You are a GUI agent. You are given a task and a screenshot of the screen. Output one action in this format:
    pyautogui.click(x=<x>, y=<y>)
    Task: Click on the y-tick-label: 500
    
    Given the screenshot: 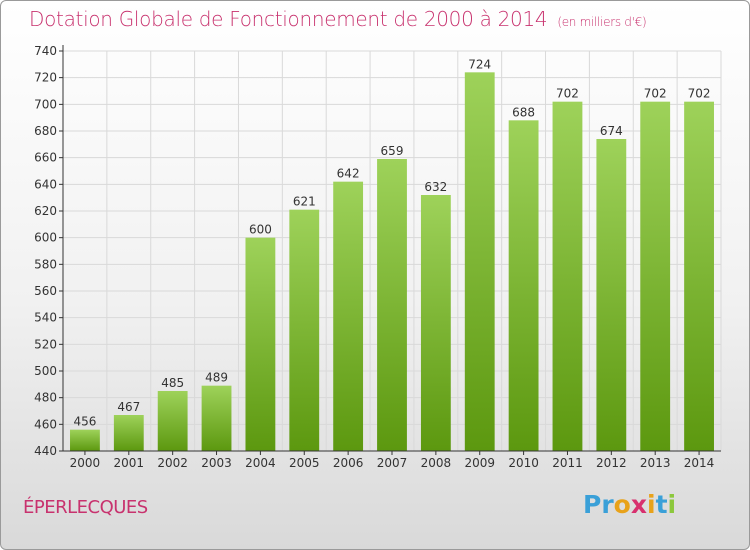 What is the action you would take?
    pyautogui.click(x=45, y=371)
    